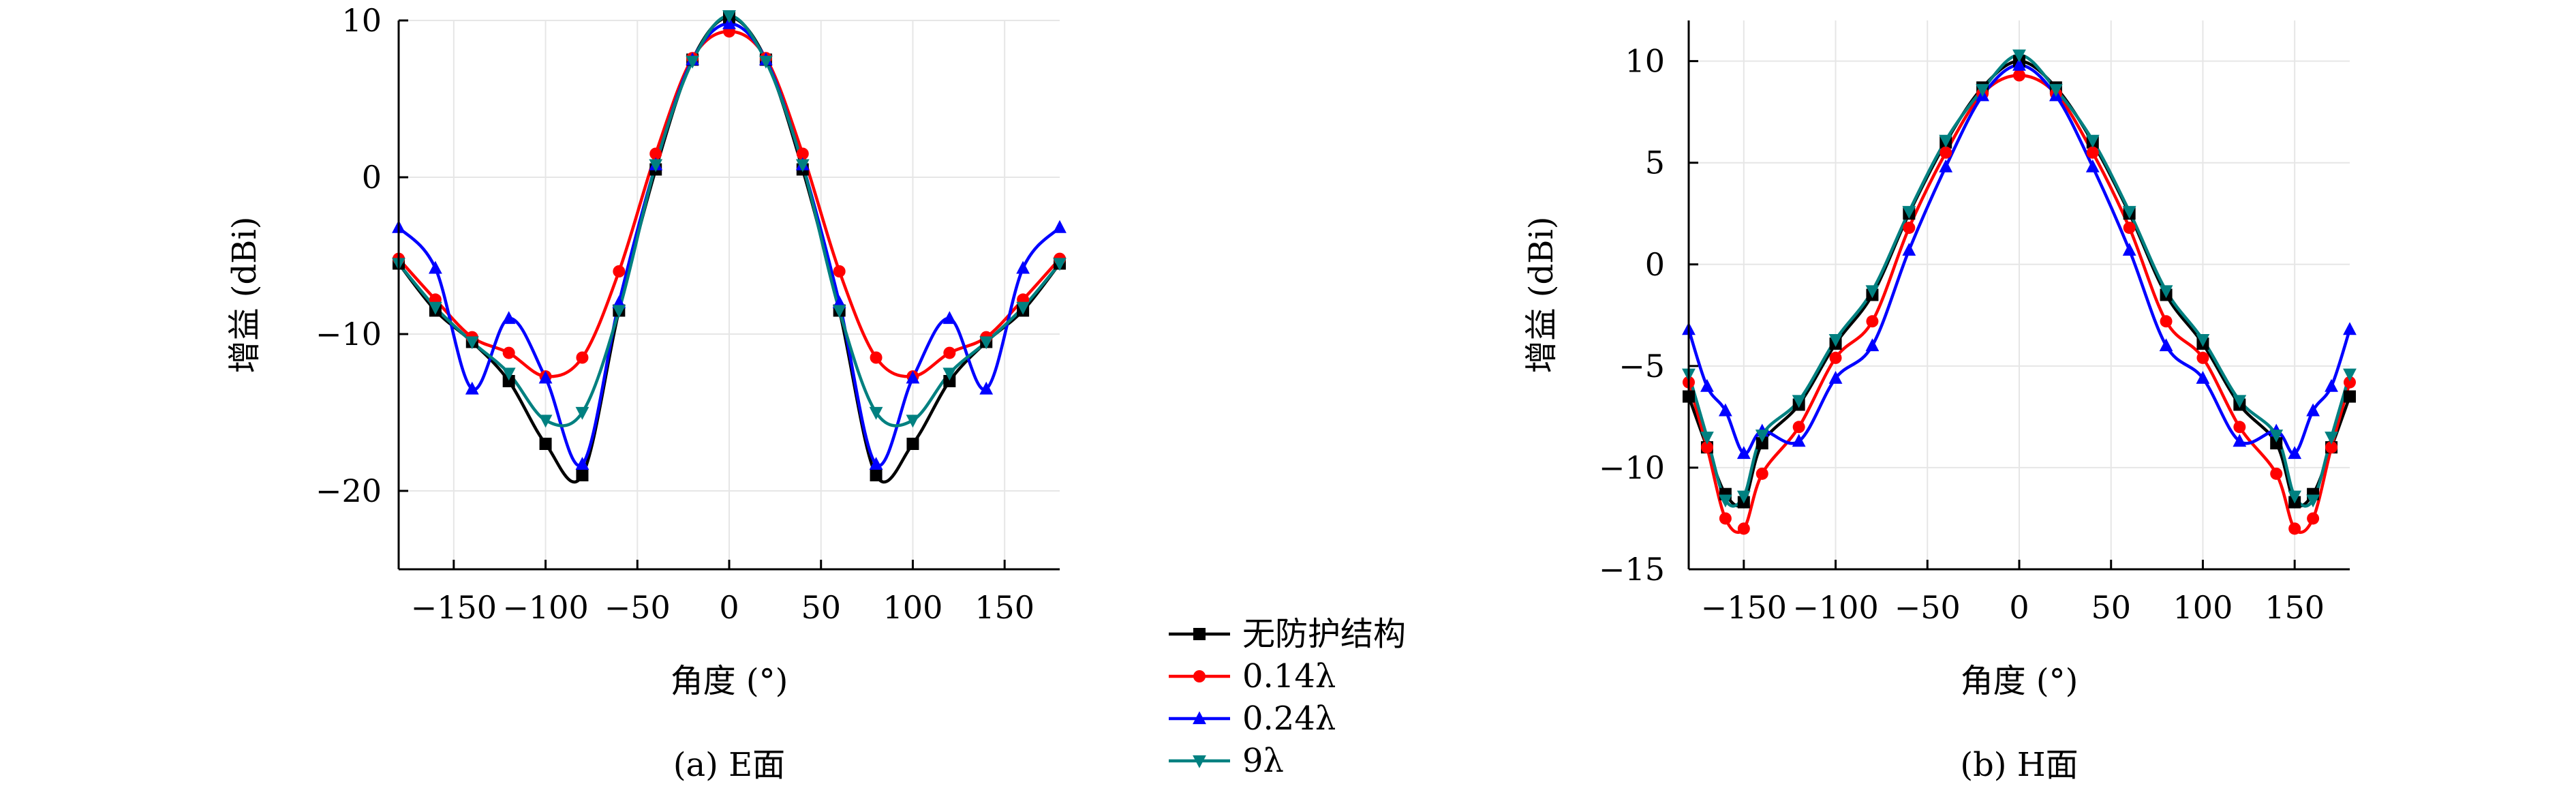 This screenshot has height=797, width=2576. Describe the element at coordinates (2111, 607) in the screenshot. I see `x-tick-label: 50` at that location.